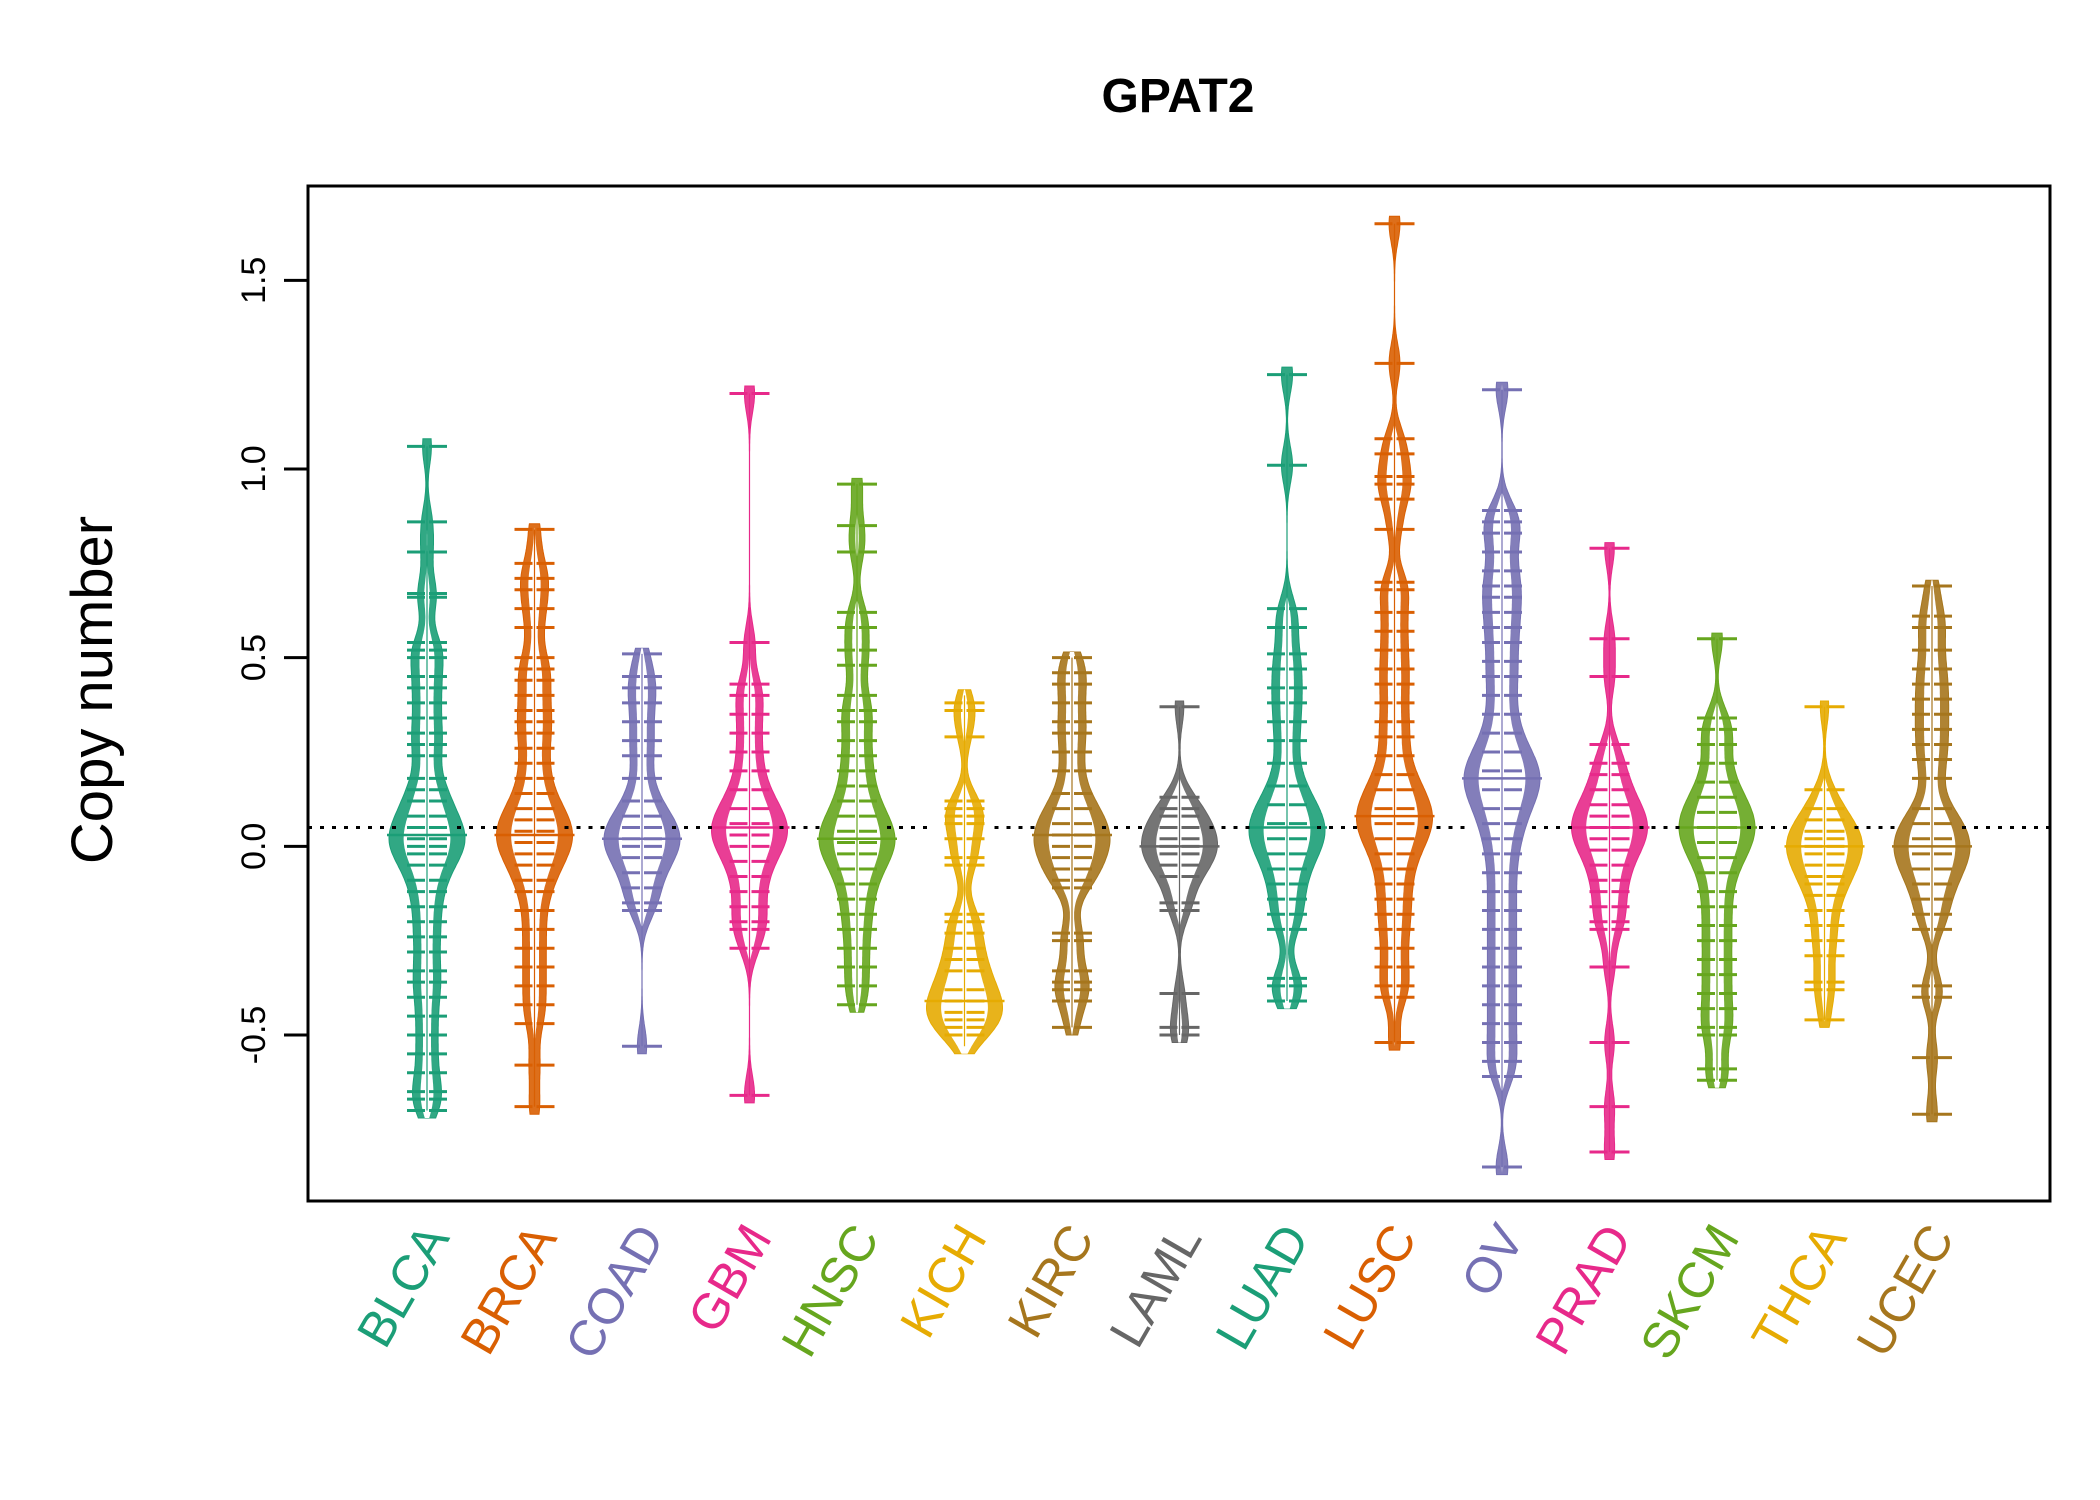 The width and height of the screenshot is (2100, 1500). Describe the element at coordinates (1492, 1260) in the screenshot. I see `x-tick-label: OV` at that location.